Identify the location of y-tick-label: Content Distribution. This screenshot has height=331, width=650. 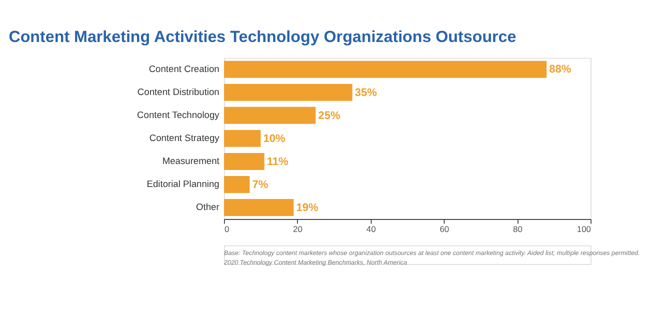
(178, 91).